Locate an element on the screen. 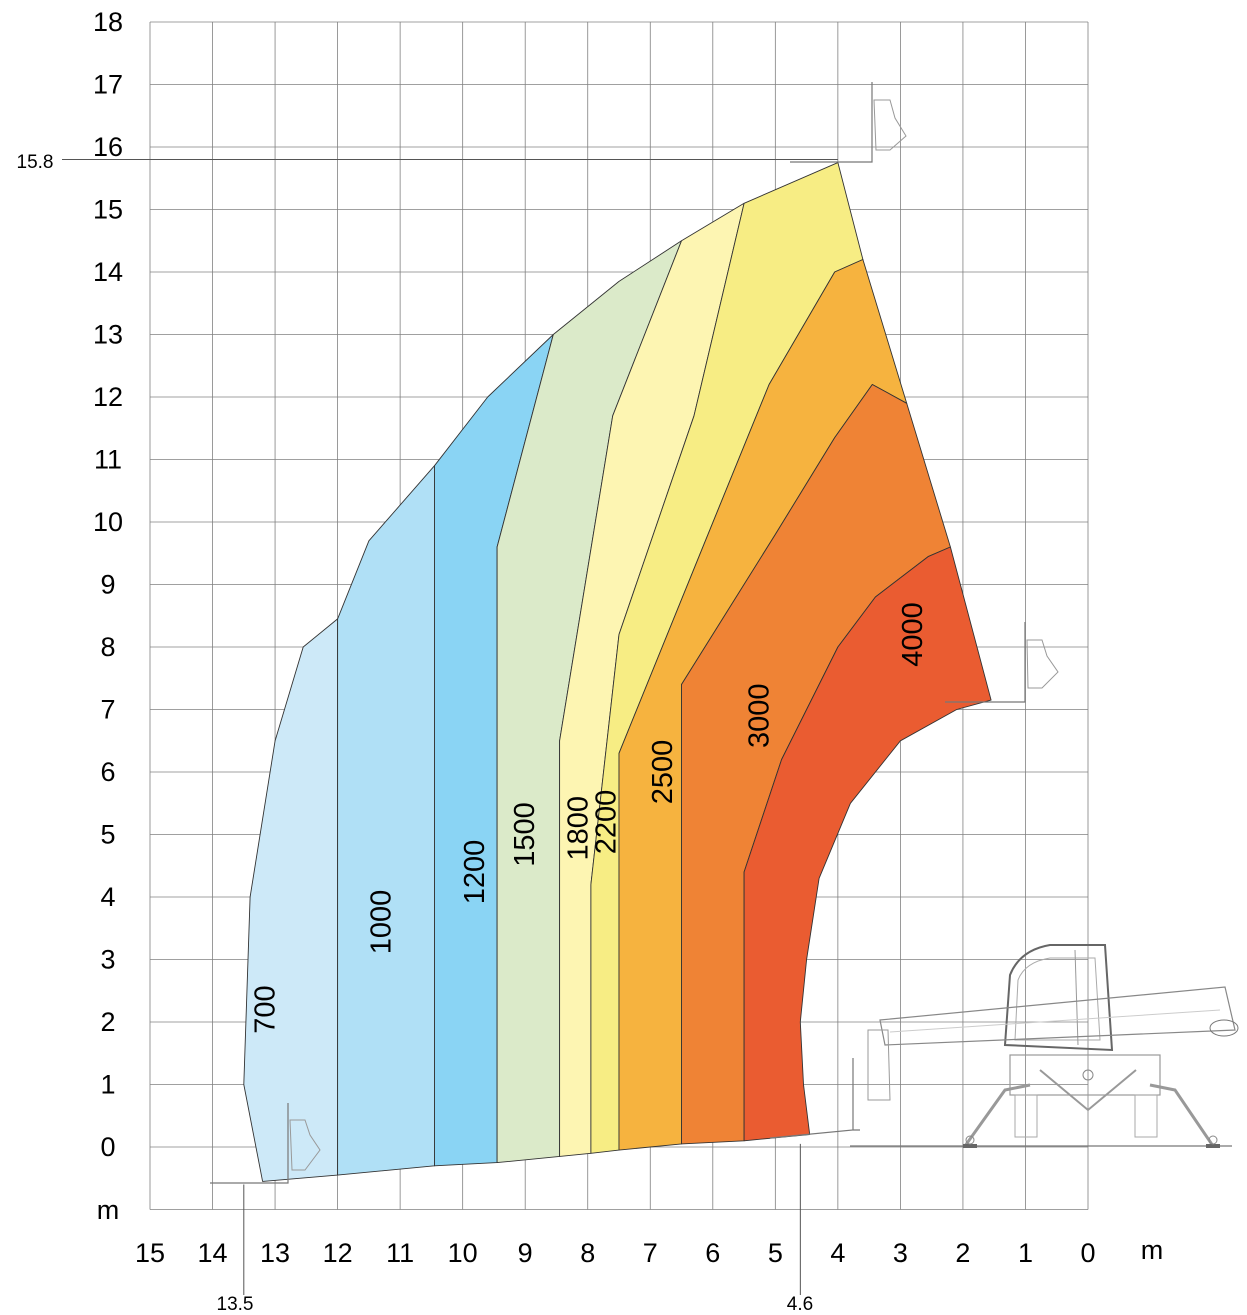 The width and height of the screenshot is (1247, 1315). y-tick-label: 15 is located at coordinates (108, 210).